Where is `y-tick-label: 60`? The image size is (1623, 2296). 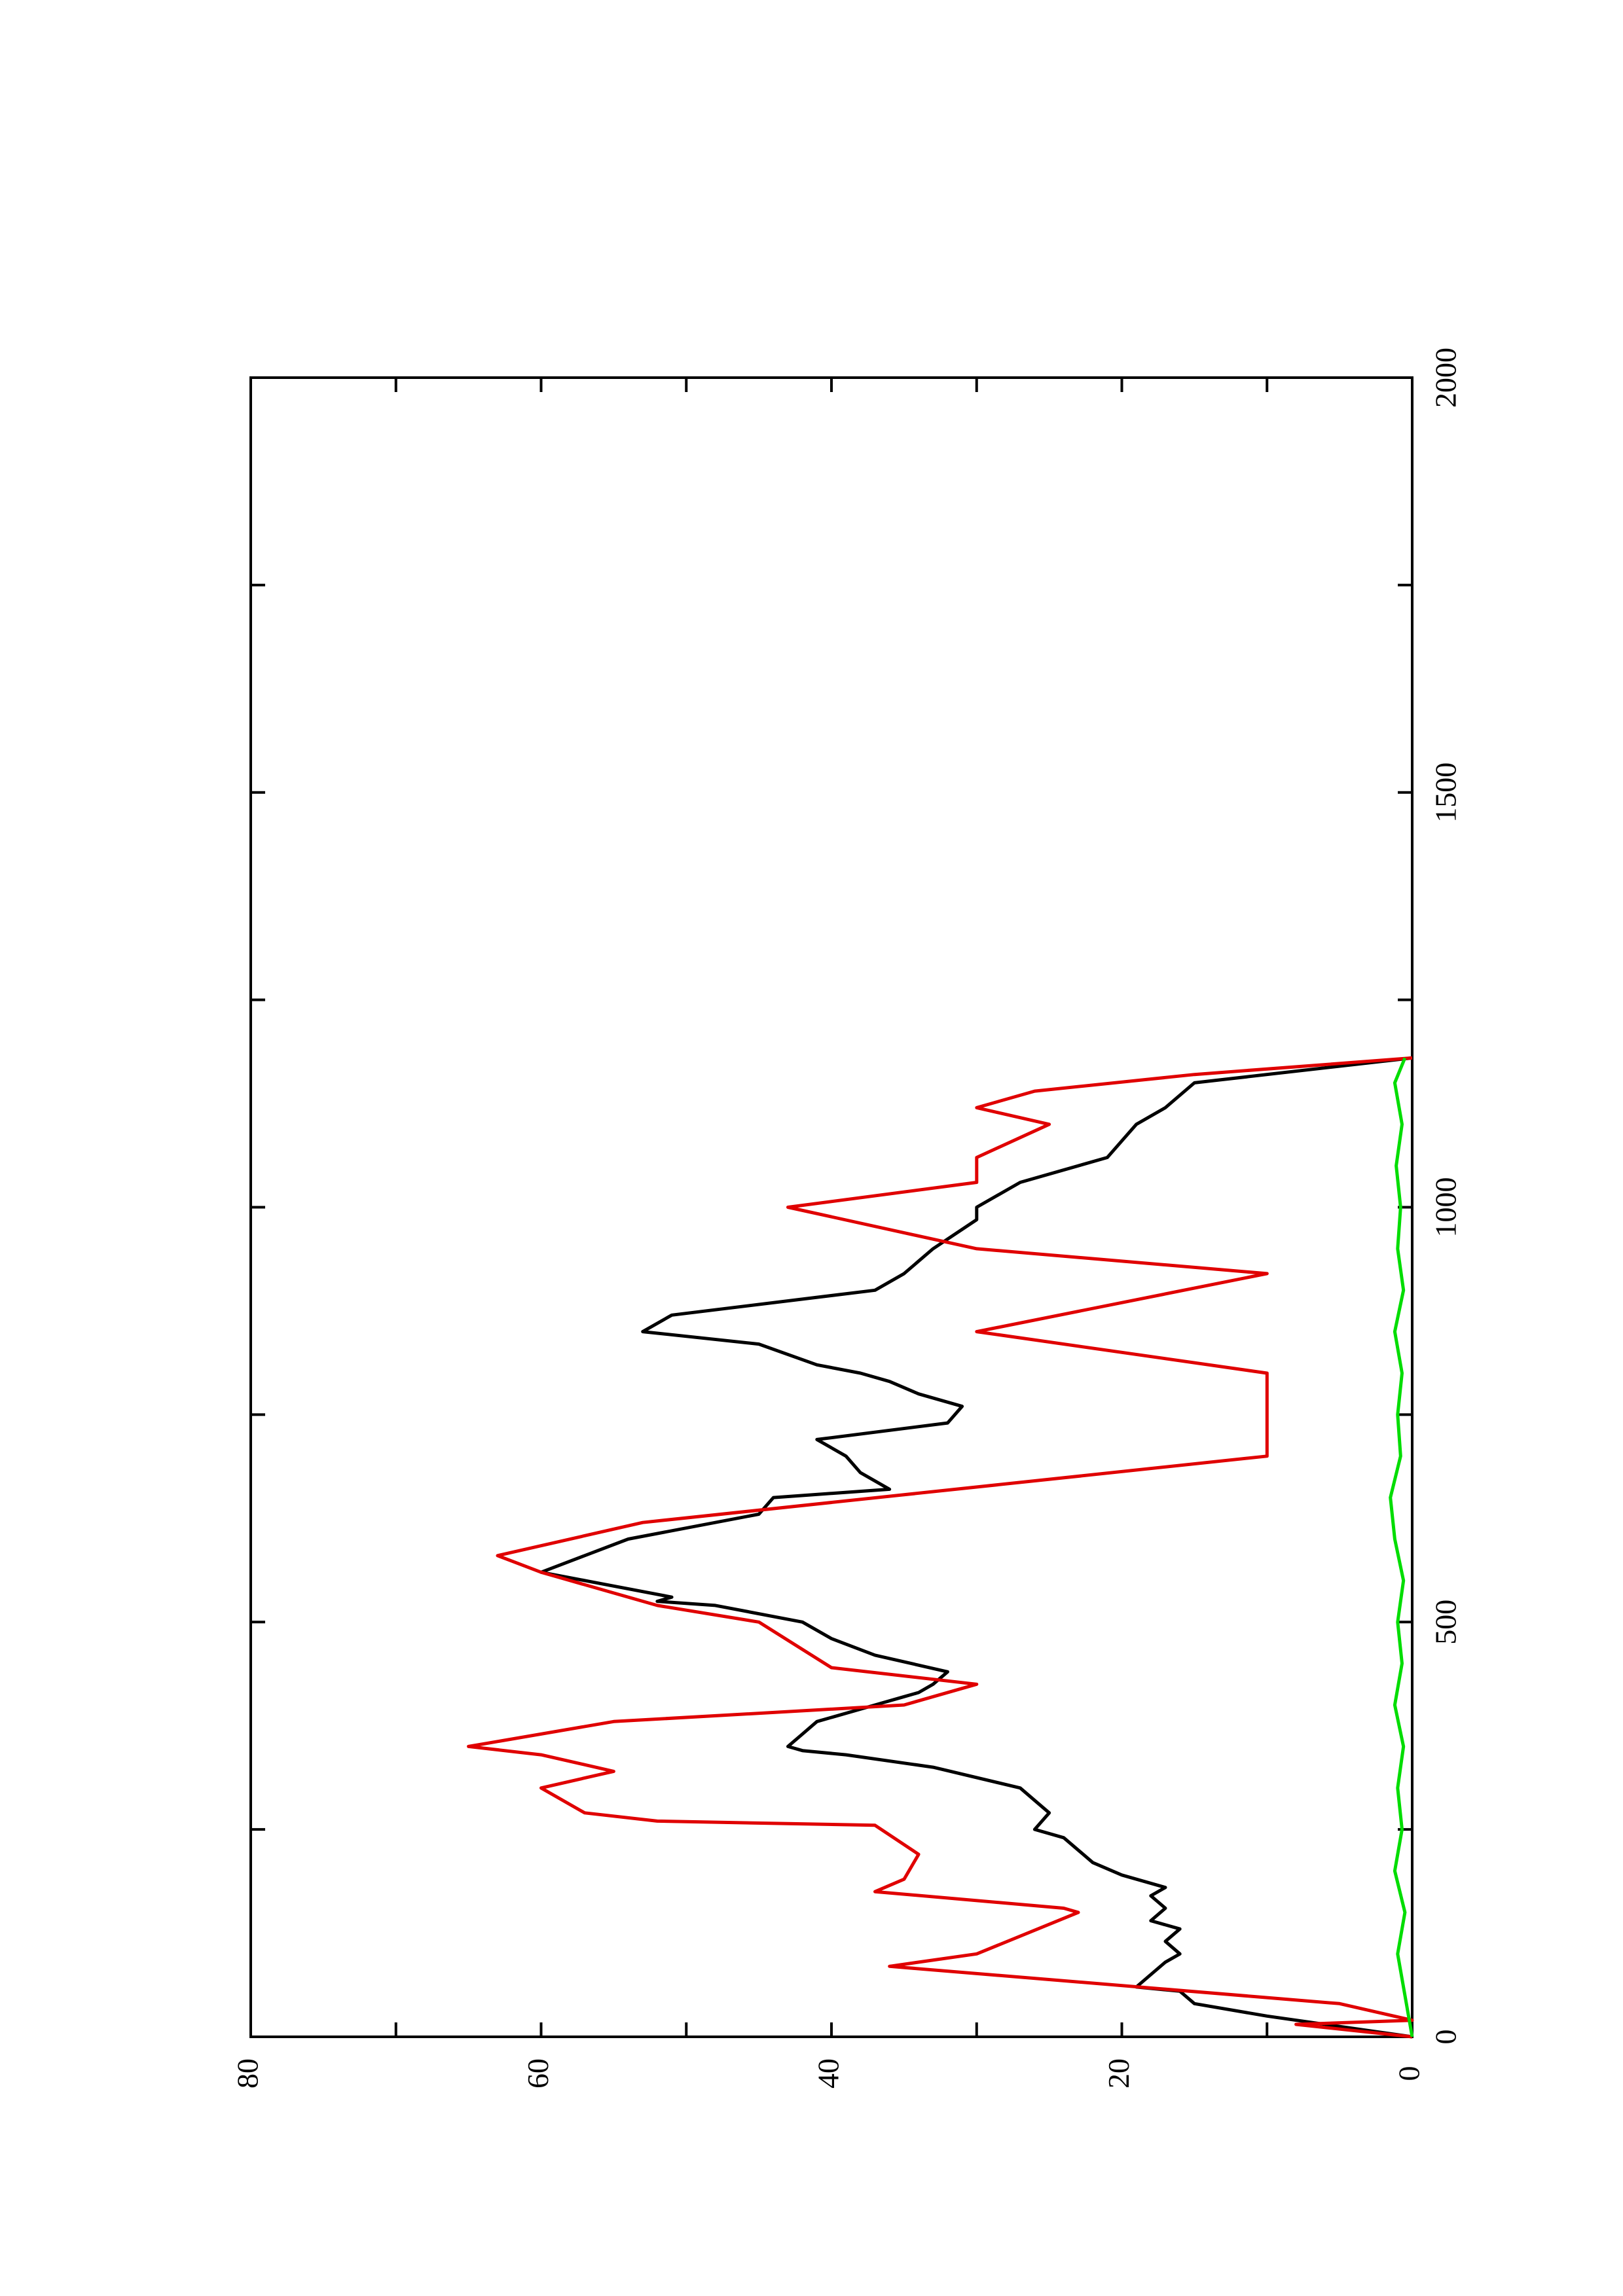 y-tick-label: 60 is located at coordinates (538, 2073).